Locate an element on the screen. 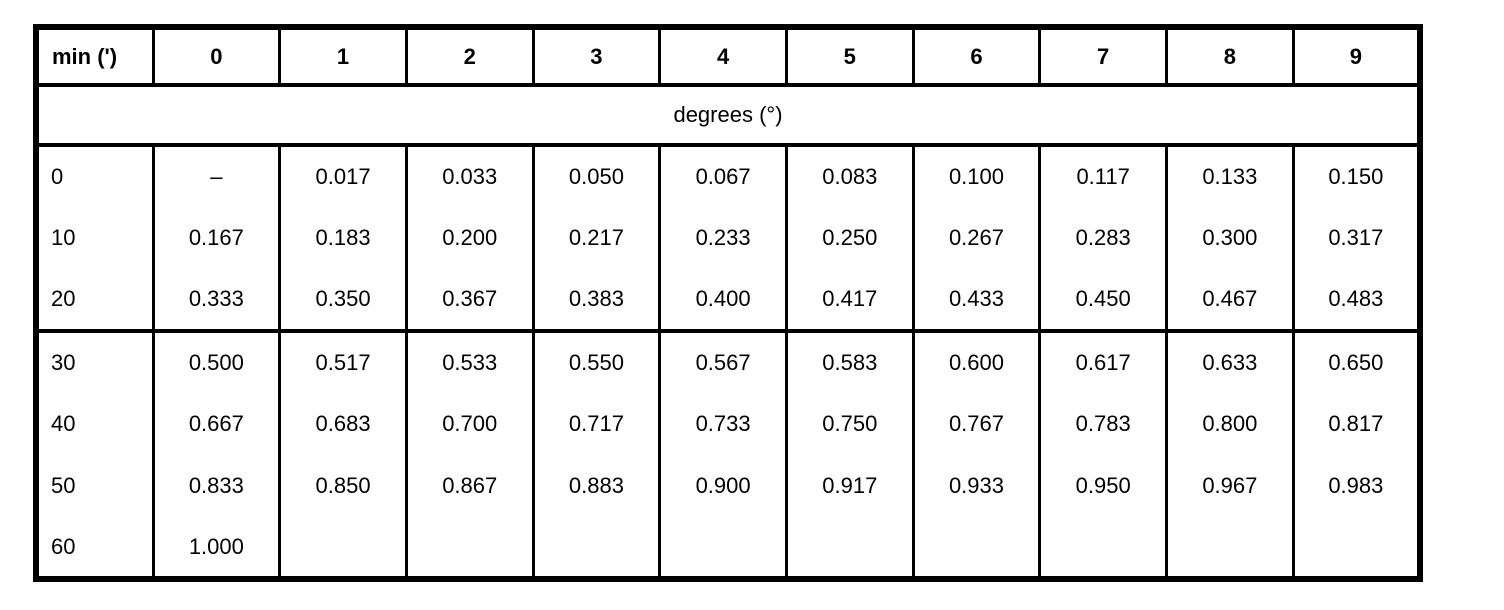  value-cell: 0.450 is located at coordinates (1103, 300).